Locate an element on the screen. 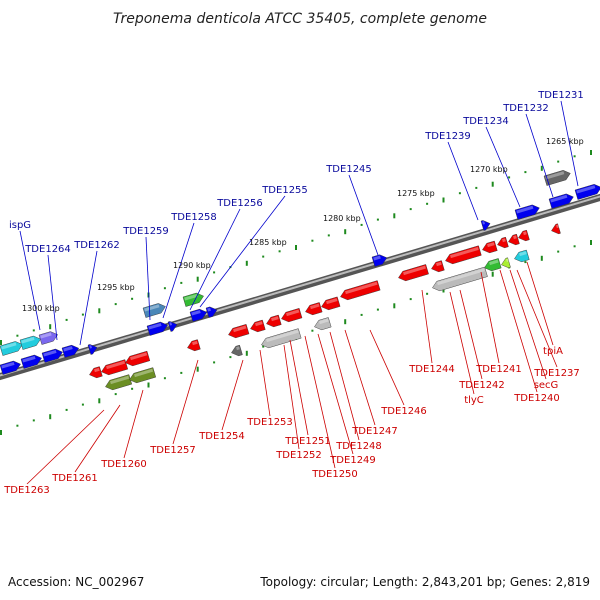 Image resolution: width=600 pixels, height=600 pixels. reverse-gene-label: TDE1248 is located at coordinates (358, 446).